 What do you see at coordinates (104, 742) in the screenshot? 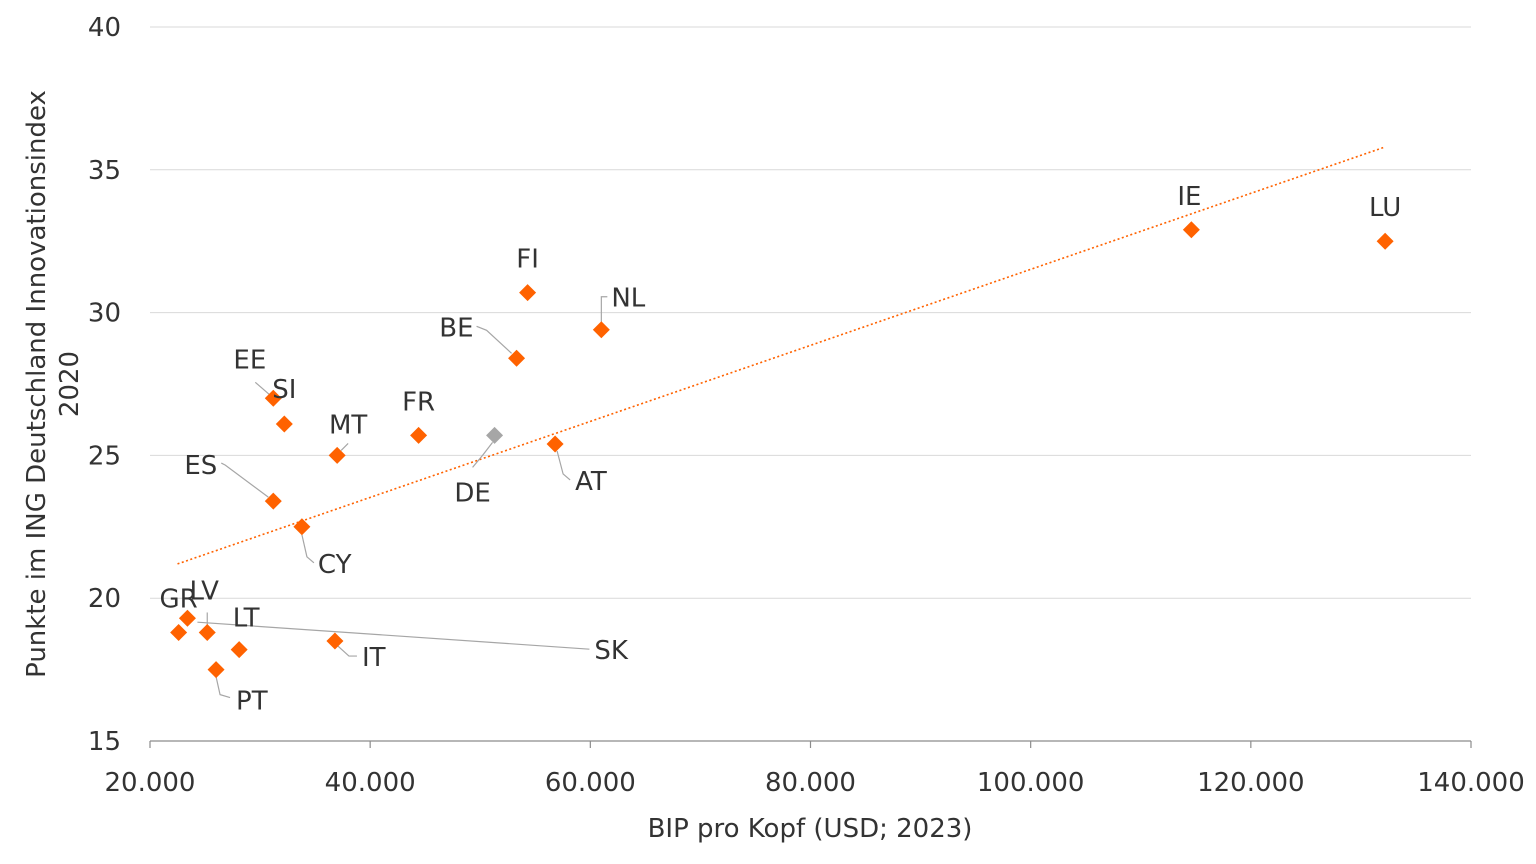
I see `y-tick-label: 15` at bounding box center [104, 742].